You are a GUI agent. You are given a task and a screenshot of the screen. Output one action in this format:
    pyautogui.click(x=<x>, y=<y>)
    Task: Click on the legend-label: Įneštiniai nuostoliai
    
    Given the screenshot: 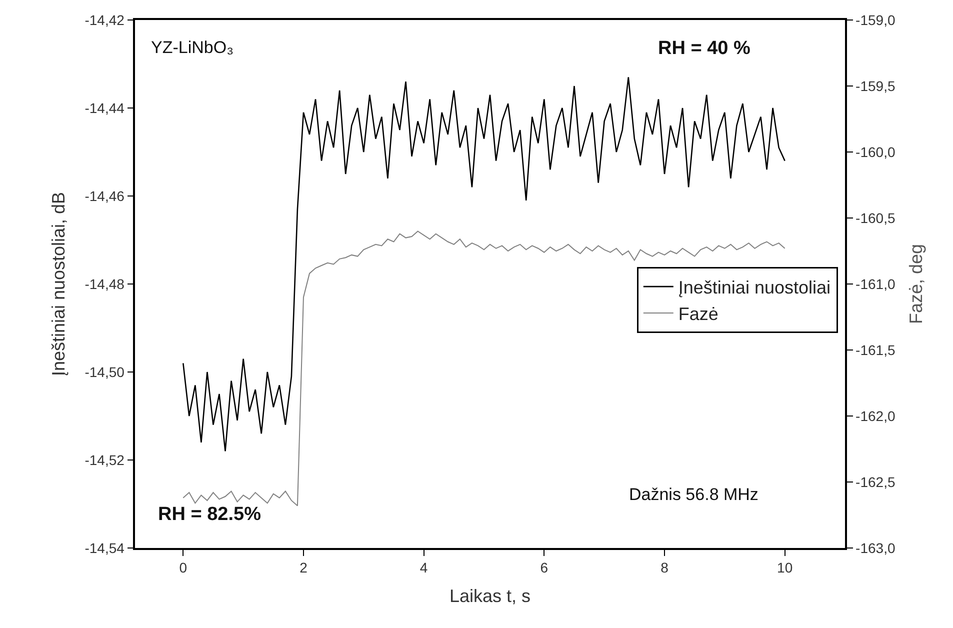 What is the action you would take?
    pyautogui.click(x=754, y=288)
    